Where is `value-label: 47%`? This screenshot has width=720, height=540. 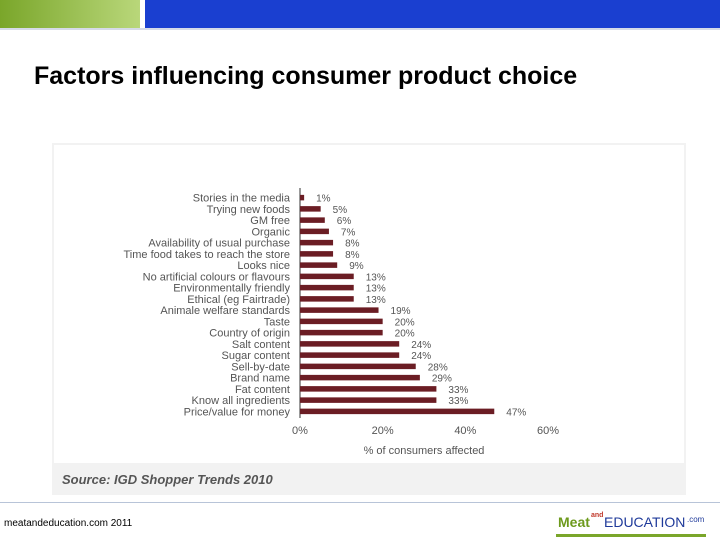
value-label: 47% is located at coordinates (516, 412).